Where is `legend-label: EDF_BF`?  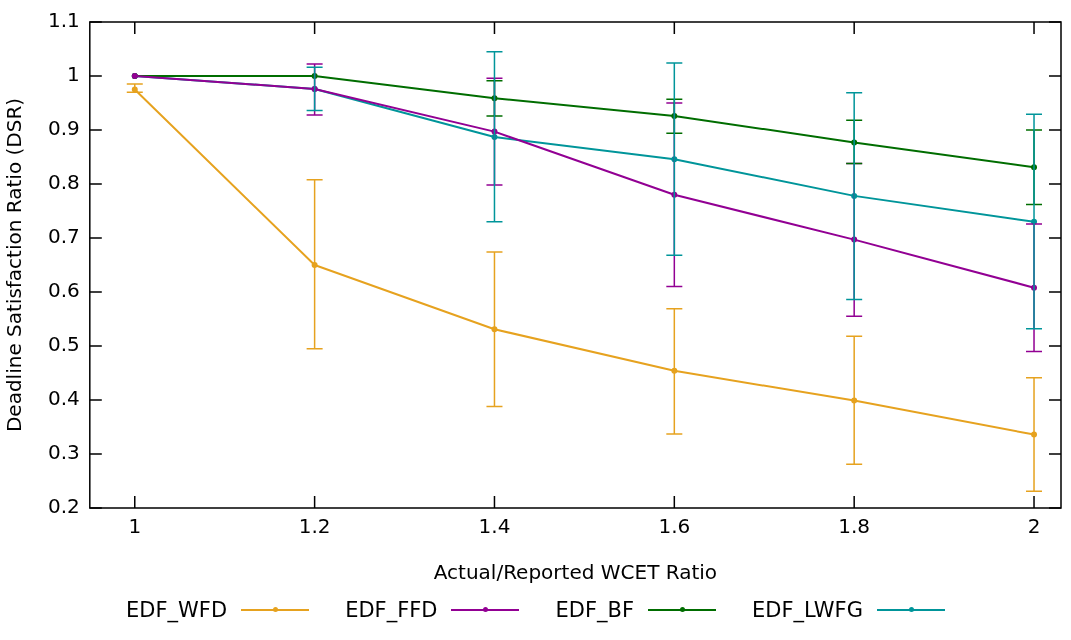 legend-label: EDF_BF is located at coordinates (594, 610).